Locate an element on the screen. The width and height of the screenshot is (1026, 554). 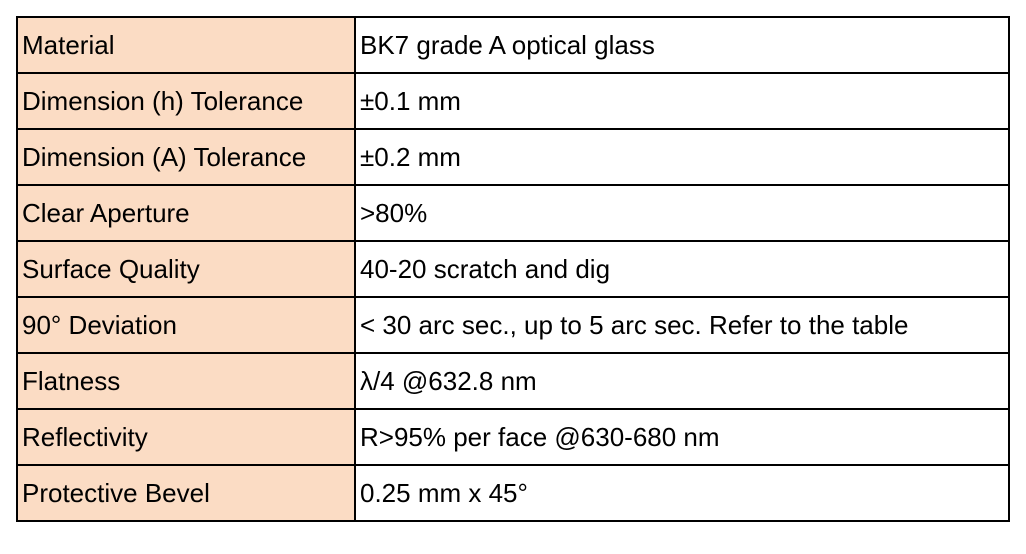
value-cell: λ/4 @632.8 nm is located at coordinates (682, 381).